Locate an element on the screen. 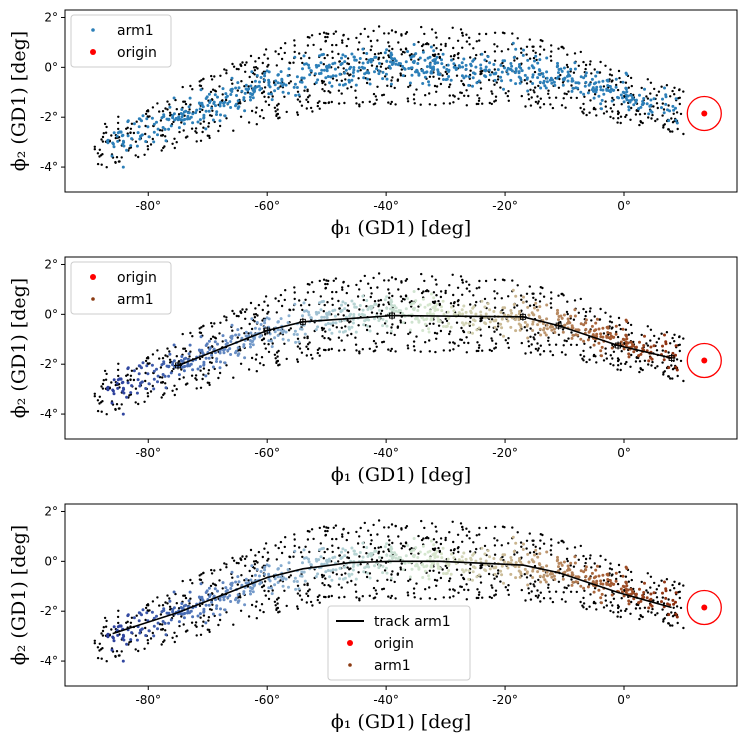 The height and width of the screenshot is (746, 747). x-tick-label: -40° is located at coordinates (386, 206).